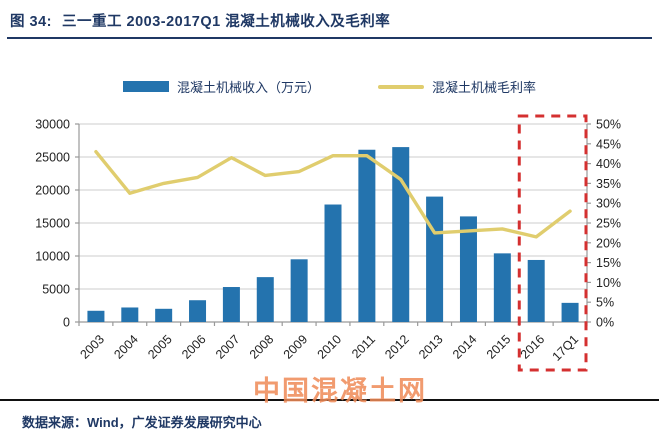 The height and width of the screenshot is (438, 659). Describe the element at coordinates (52, 125) in the screenshot. I see `y-axis-label-left: 30000` at that location.